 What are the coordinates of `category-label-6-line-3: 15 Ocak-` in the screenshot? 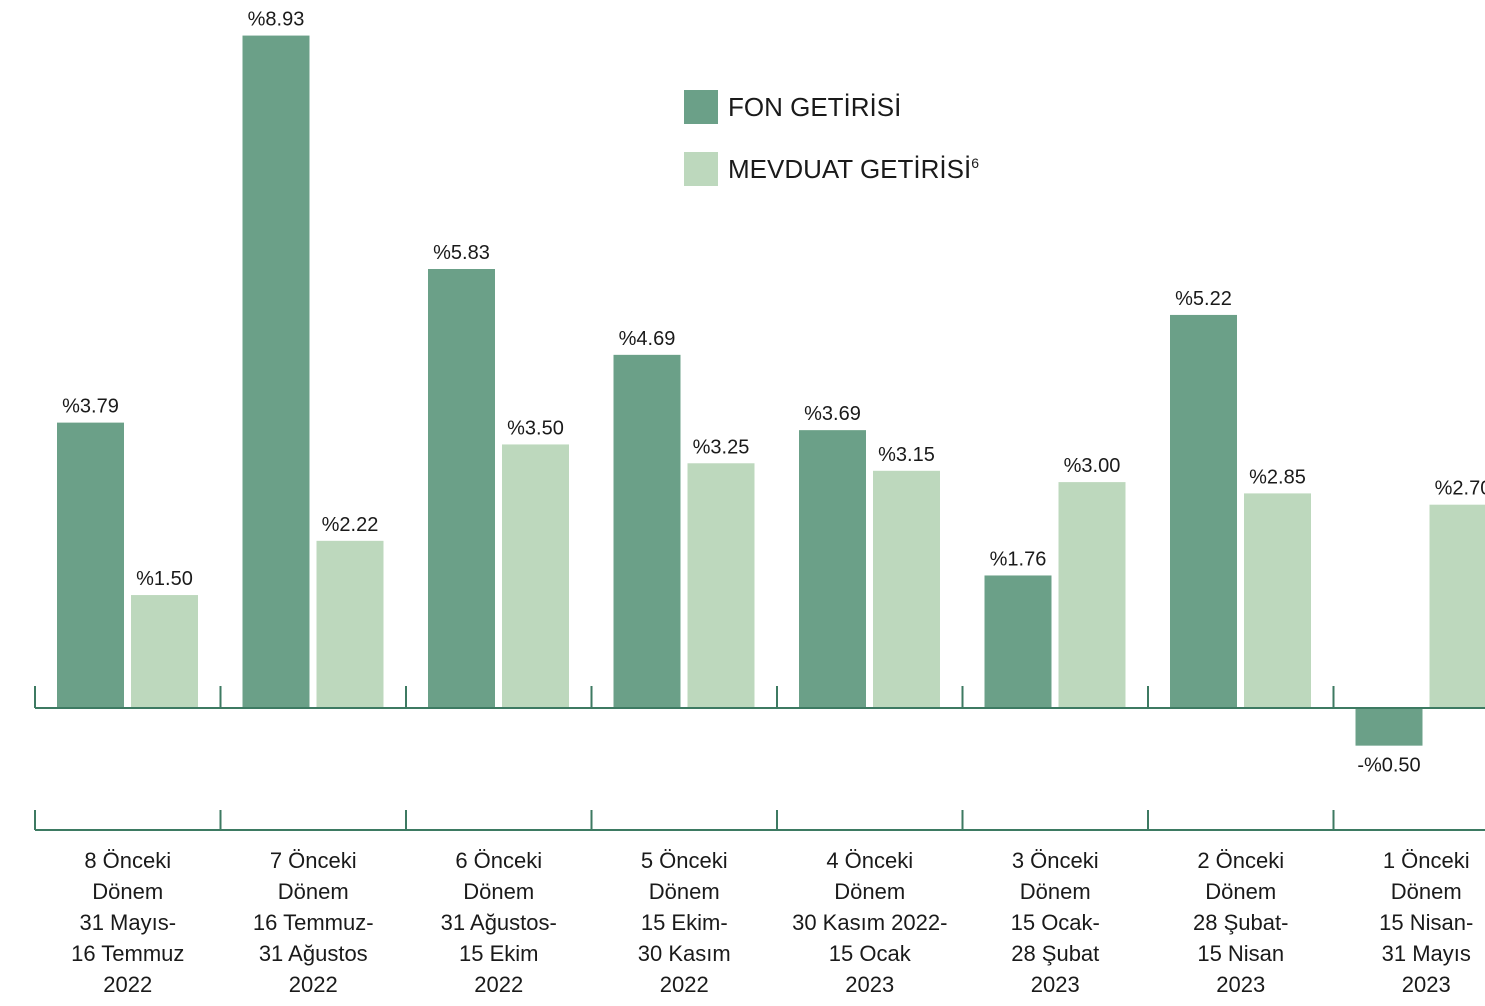 It's located at (1055, 922).